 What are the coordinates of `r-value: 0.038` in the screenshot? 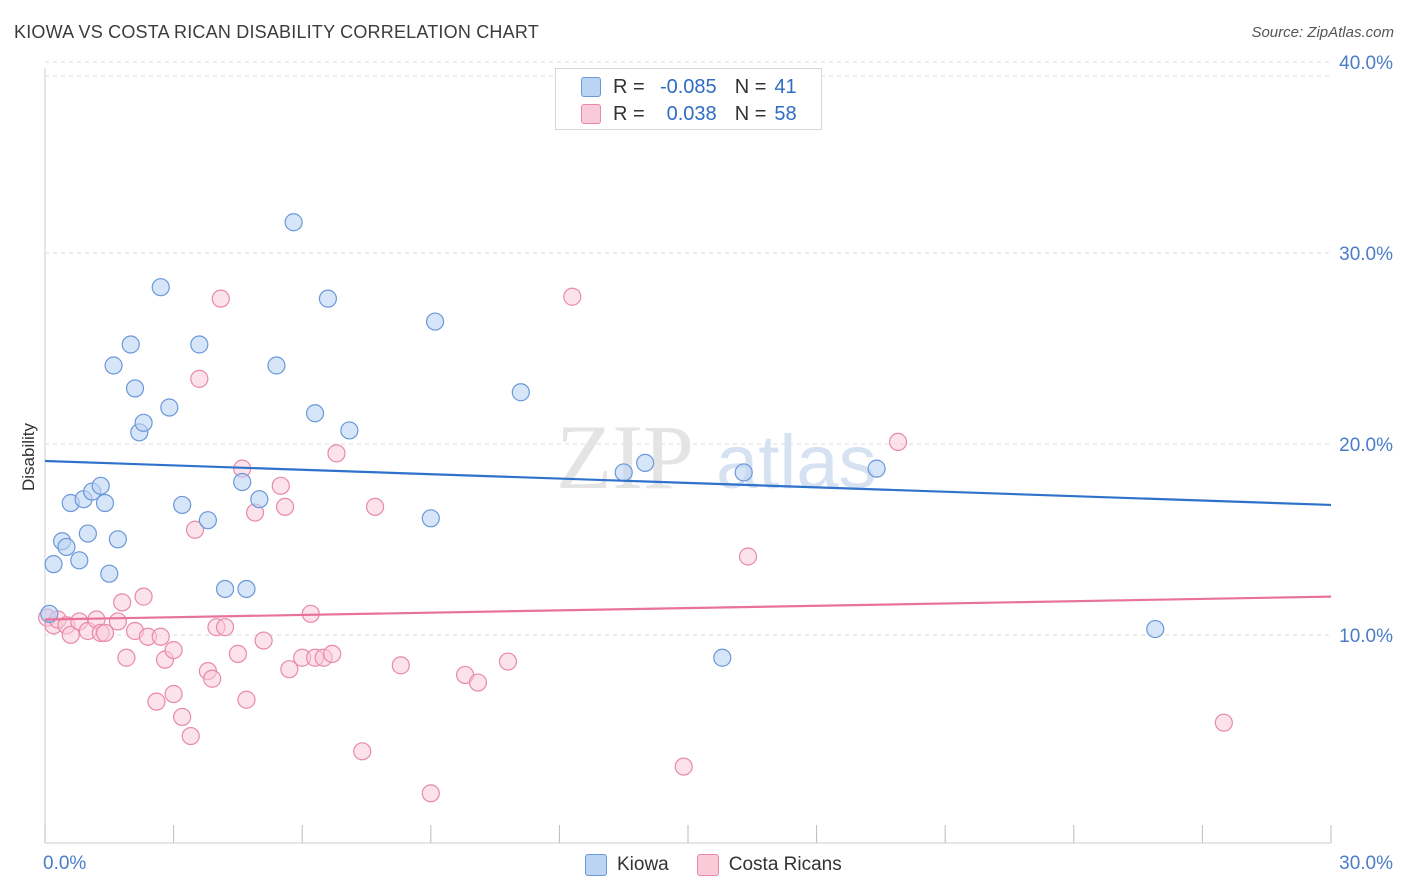 It's located at (691, 113).